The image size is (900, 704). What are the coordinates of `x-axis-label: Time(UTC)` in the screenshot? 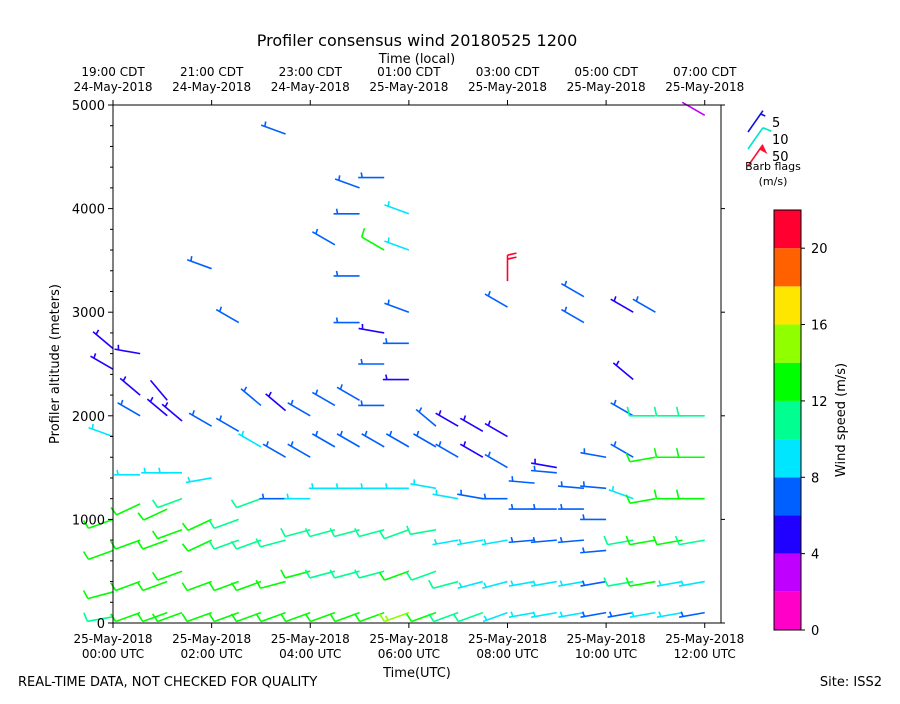 It's located at (416, 673).